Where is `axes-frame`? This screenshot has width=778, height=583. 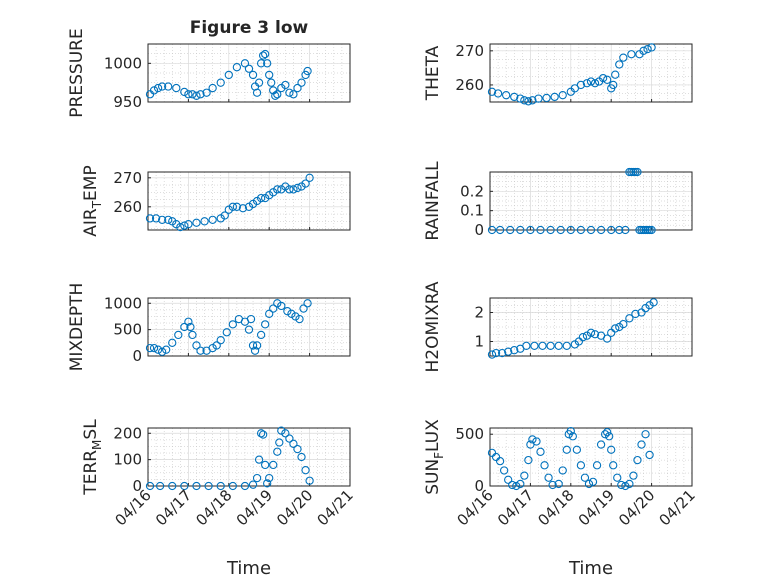 axes-frame is located at coordinates (591, 457).